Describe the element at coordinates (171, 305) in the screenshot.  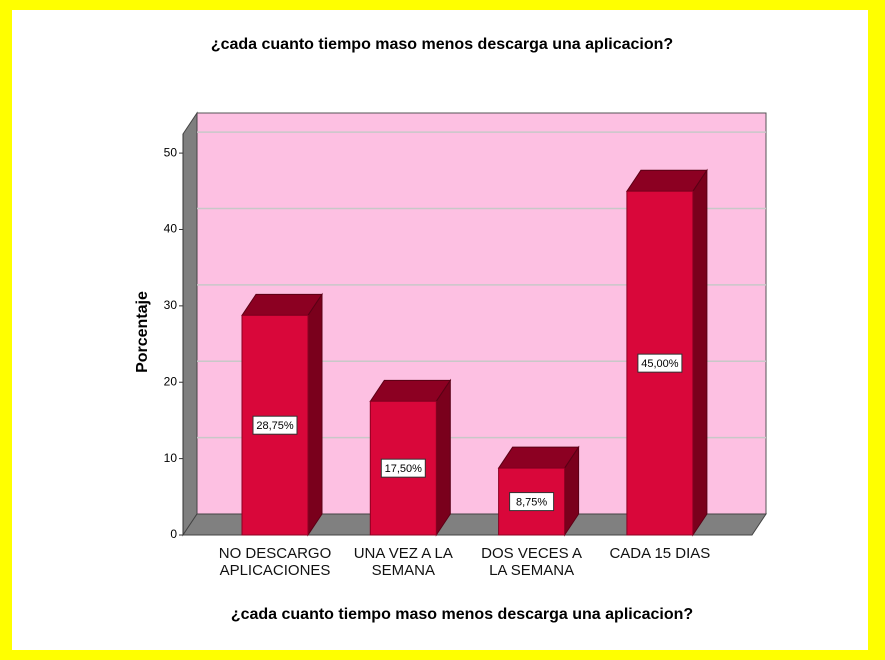
I see `y-tick-label: 30` at that location.